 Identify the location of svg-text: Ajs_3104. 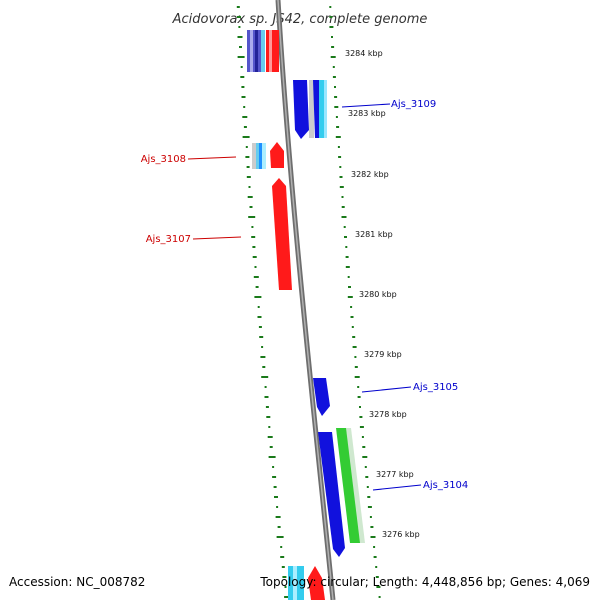
(445, 485).